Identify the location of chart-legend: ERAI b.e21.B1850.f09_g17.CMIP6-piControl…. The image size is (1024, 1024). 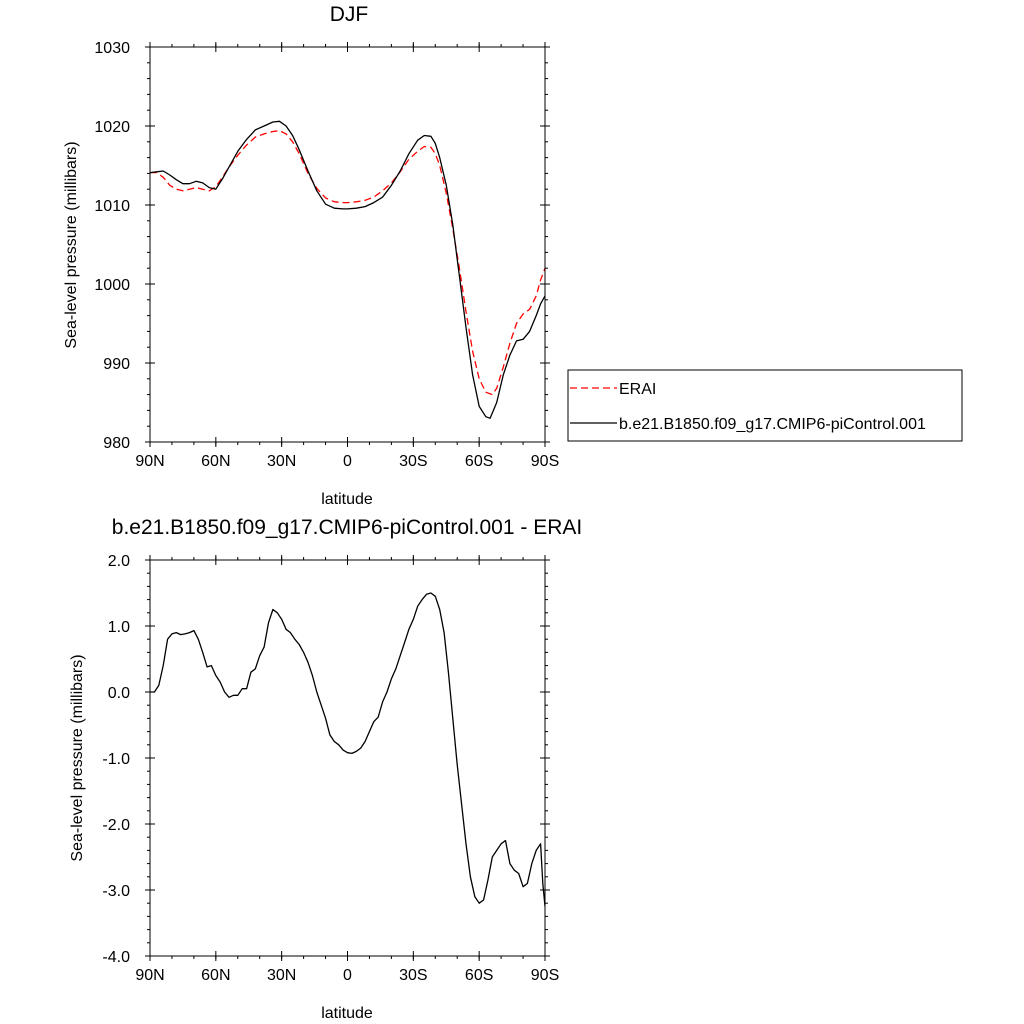
(765, 405).